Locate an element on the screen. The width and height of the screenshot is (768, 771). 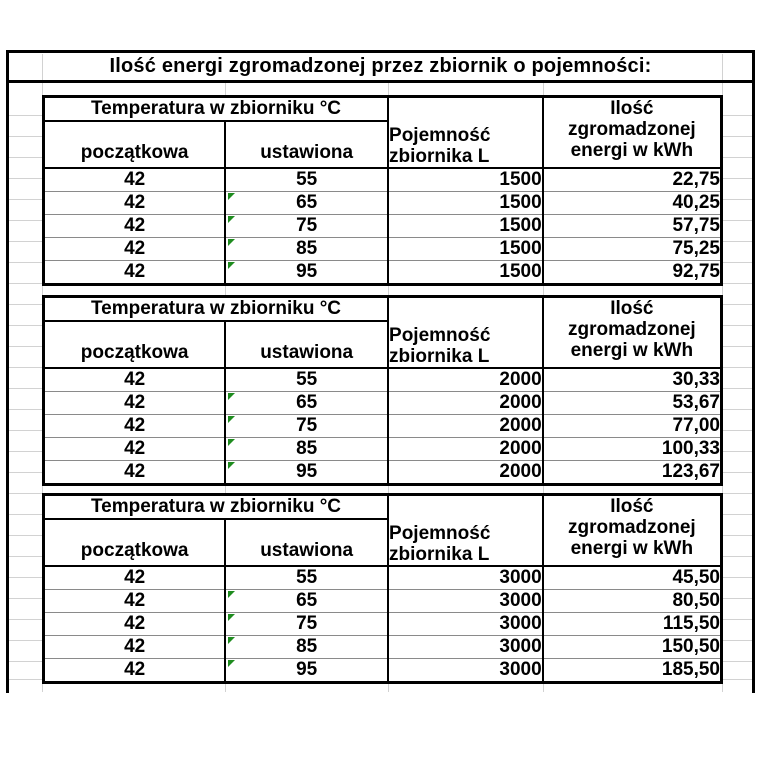
table-row: 42 65 1500 40,25 is located at coordinates (382, 203).